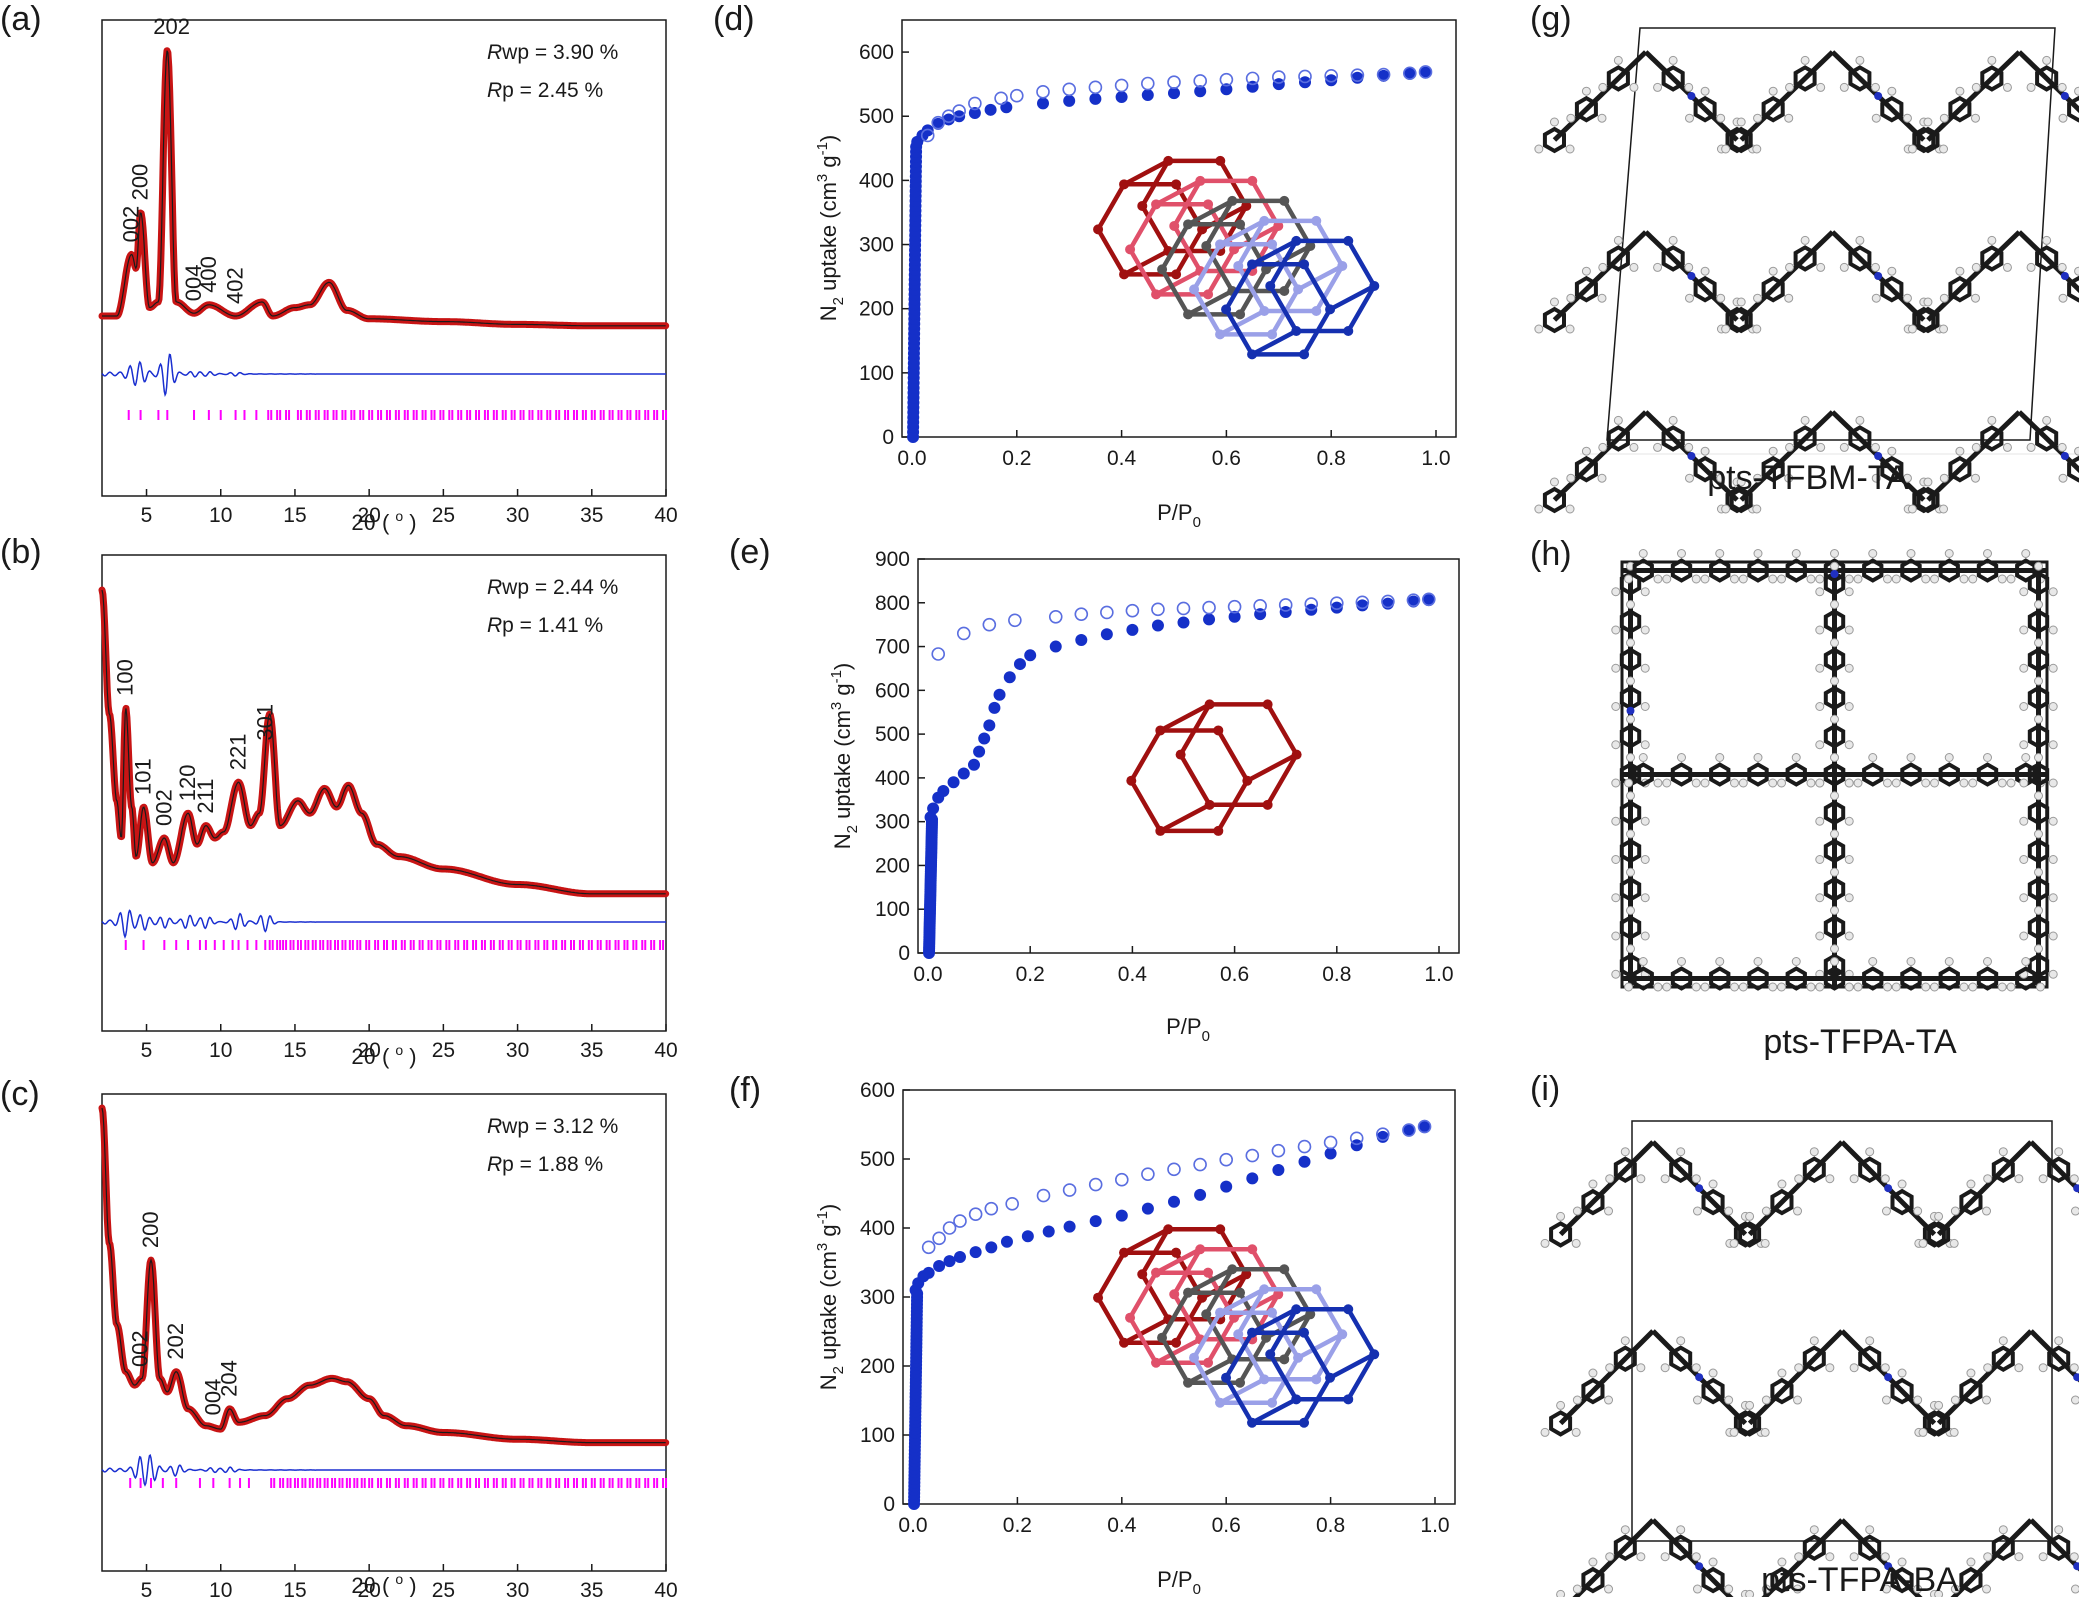 This screenshot has width=2079, height=1597. What do you see at coordinates (1551, 19) in the screenshot?
I see `panel-label-g: (g)` at bounding box center [1551, 19].